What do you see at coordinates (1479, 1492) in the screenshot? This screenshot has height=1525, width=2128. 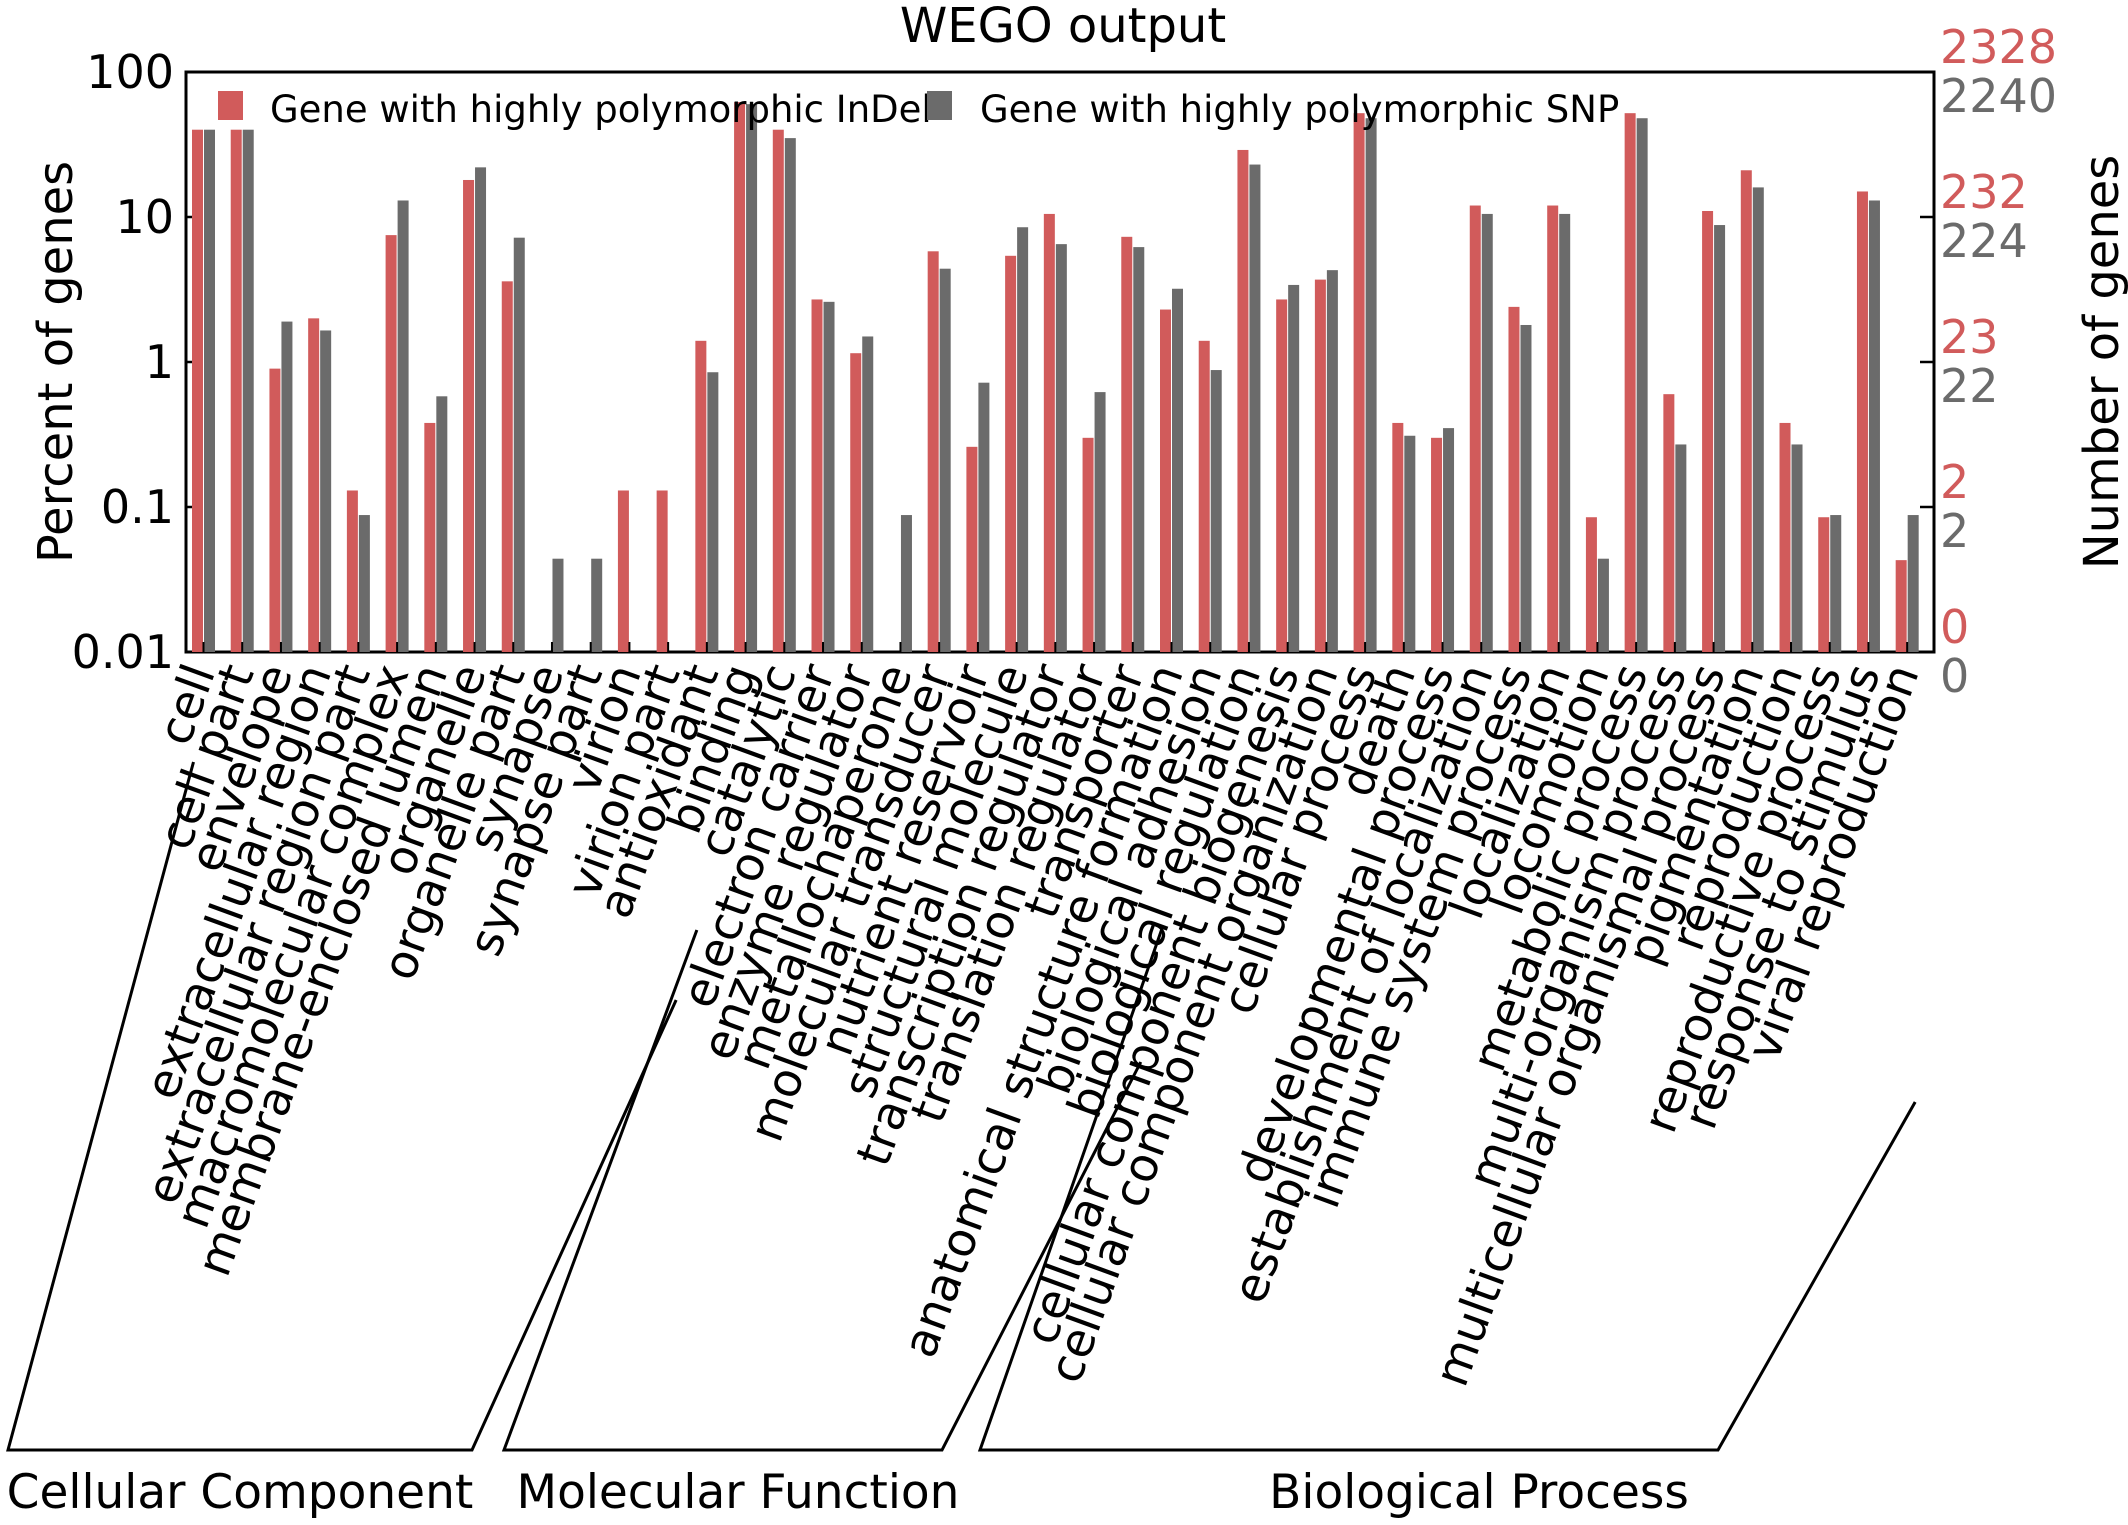 I see `group-label: Biological Process` at bounding box center [1479, 1492].